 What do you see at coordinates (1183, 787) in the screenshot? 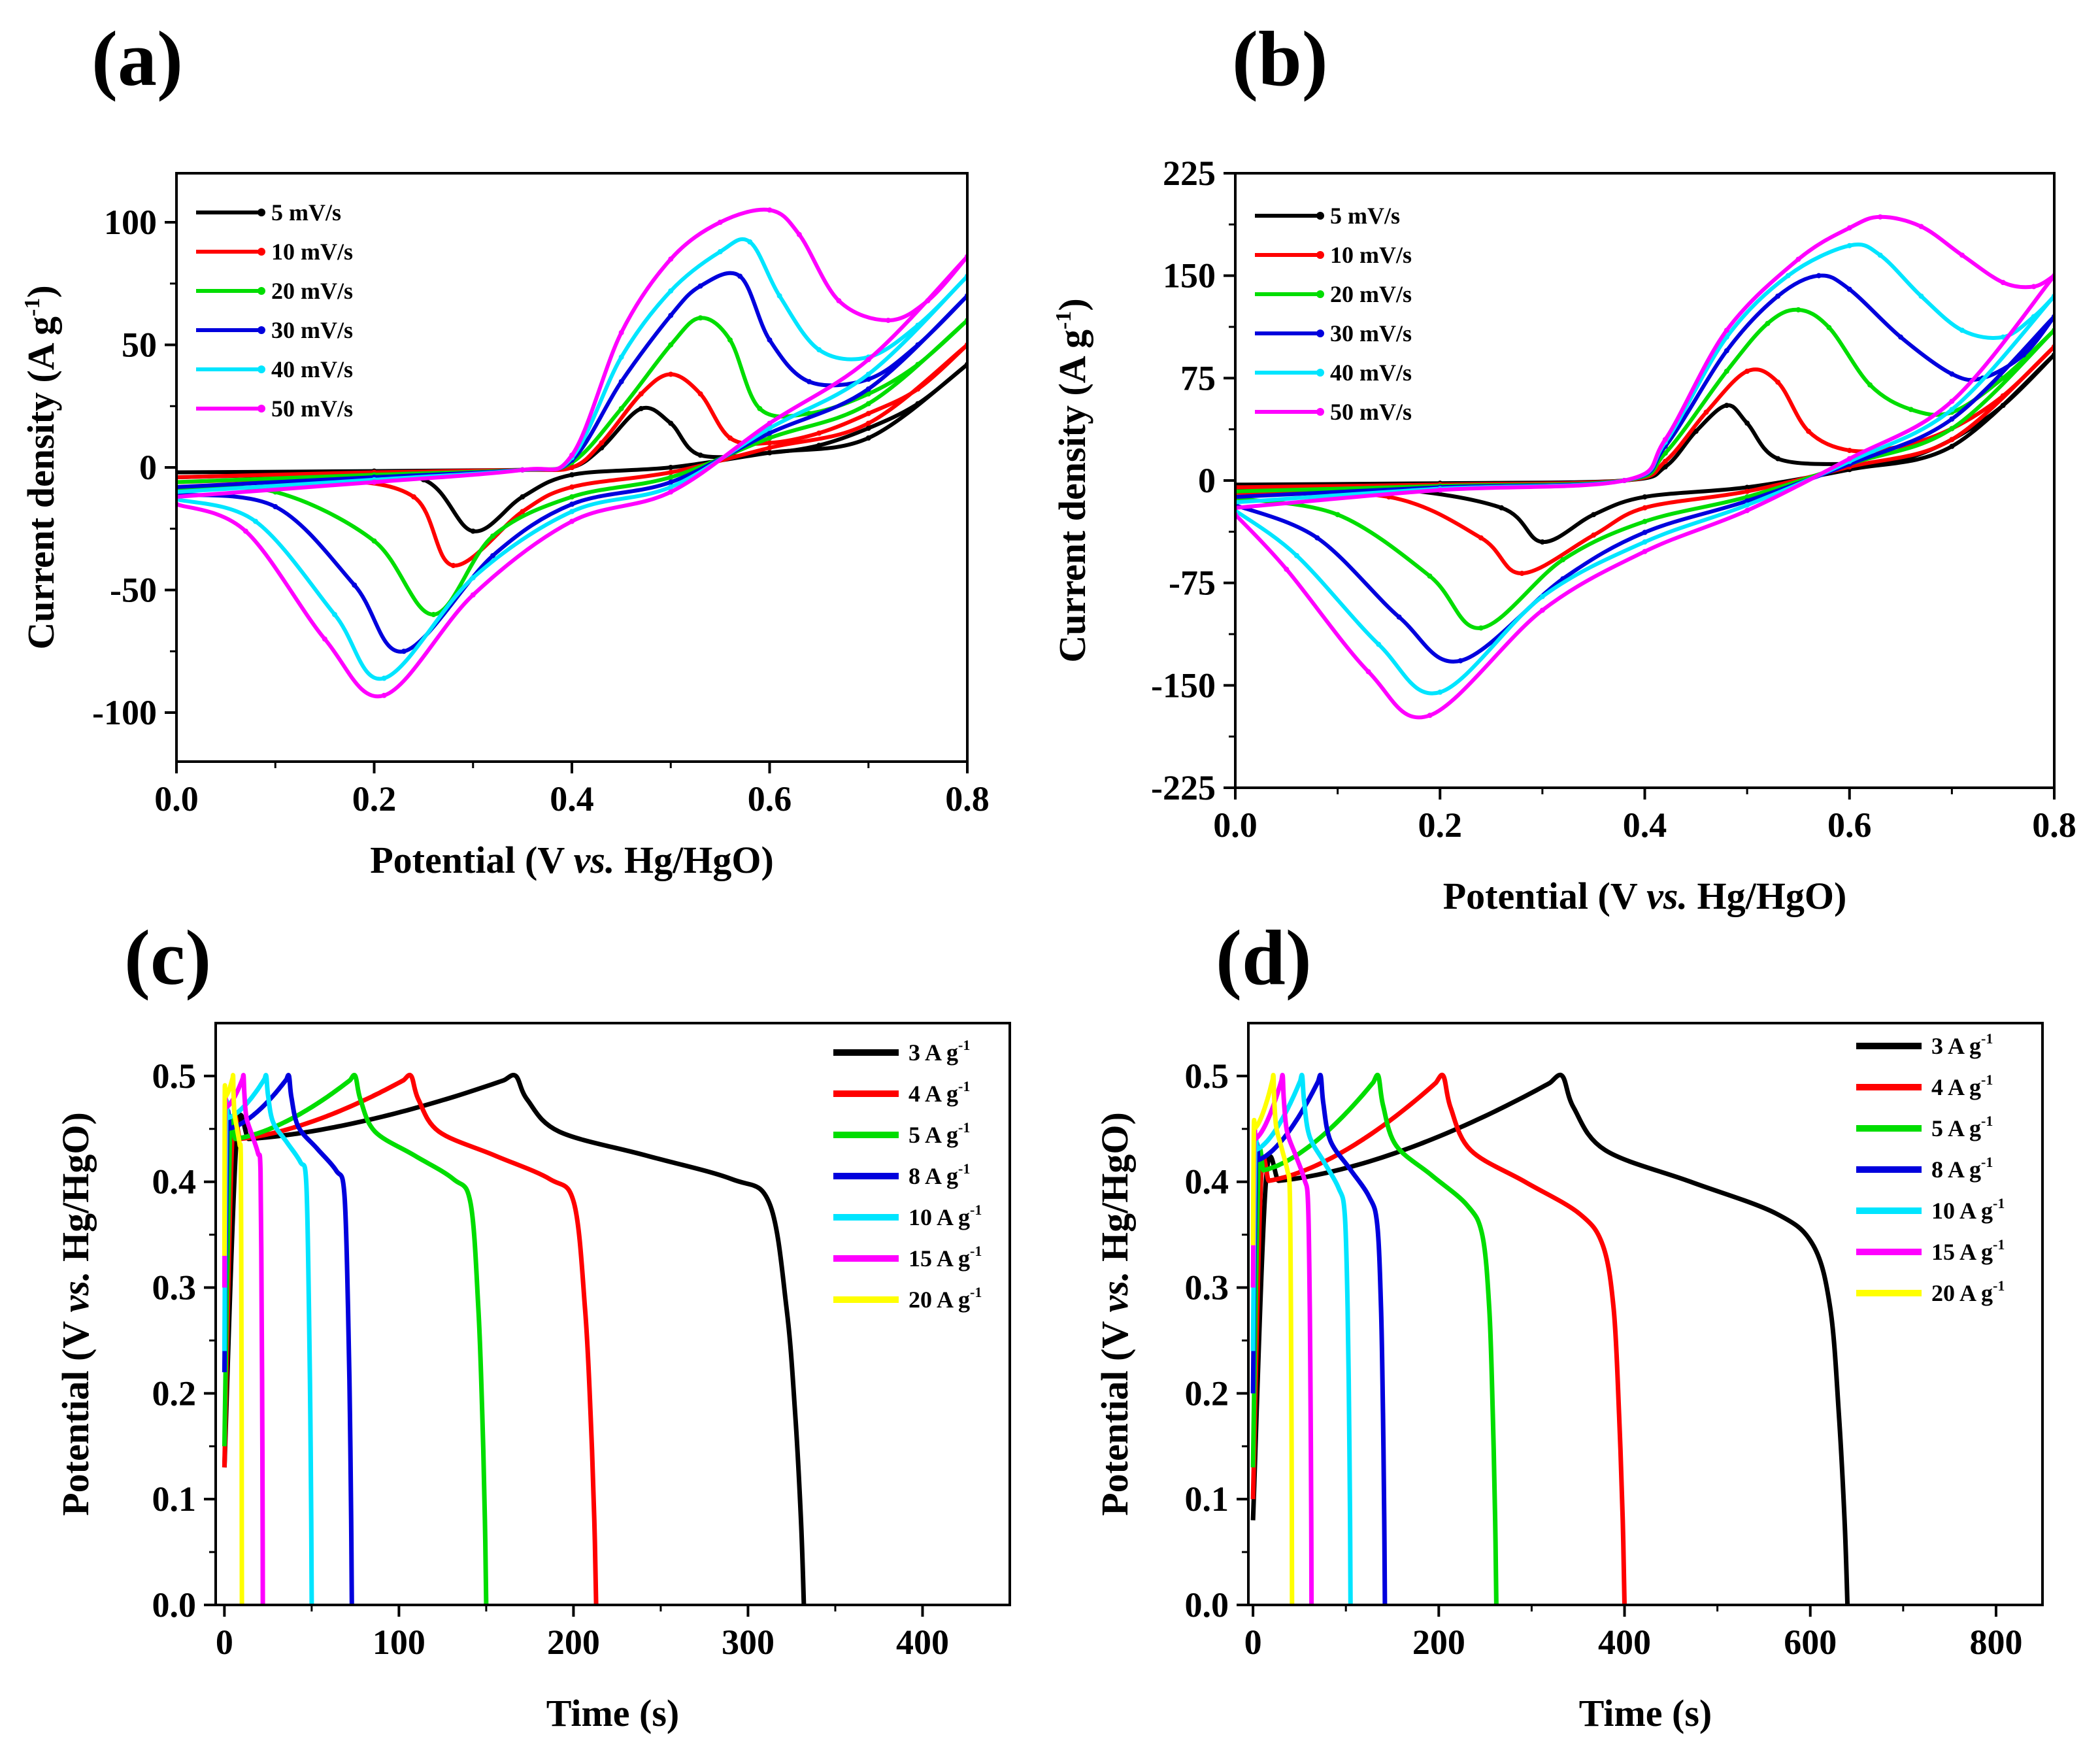
I see `y-tick-label: -225` at bounding box center [1183, 787].